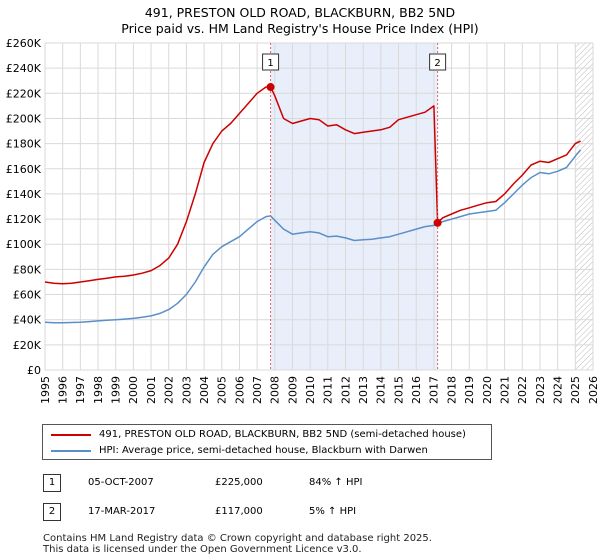  What do you see at coordinates (336, 482) in the screenshot?
I see `transaction-hpi: 84% ↑ HPI` at bounding box center [336, 482].